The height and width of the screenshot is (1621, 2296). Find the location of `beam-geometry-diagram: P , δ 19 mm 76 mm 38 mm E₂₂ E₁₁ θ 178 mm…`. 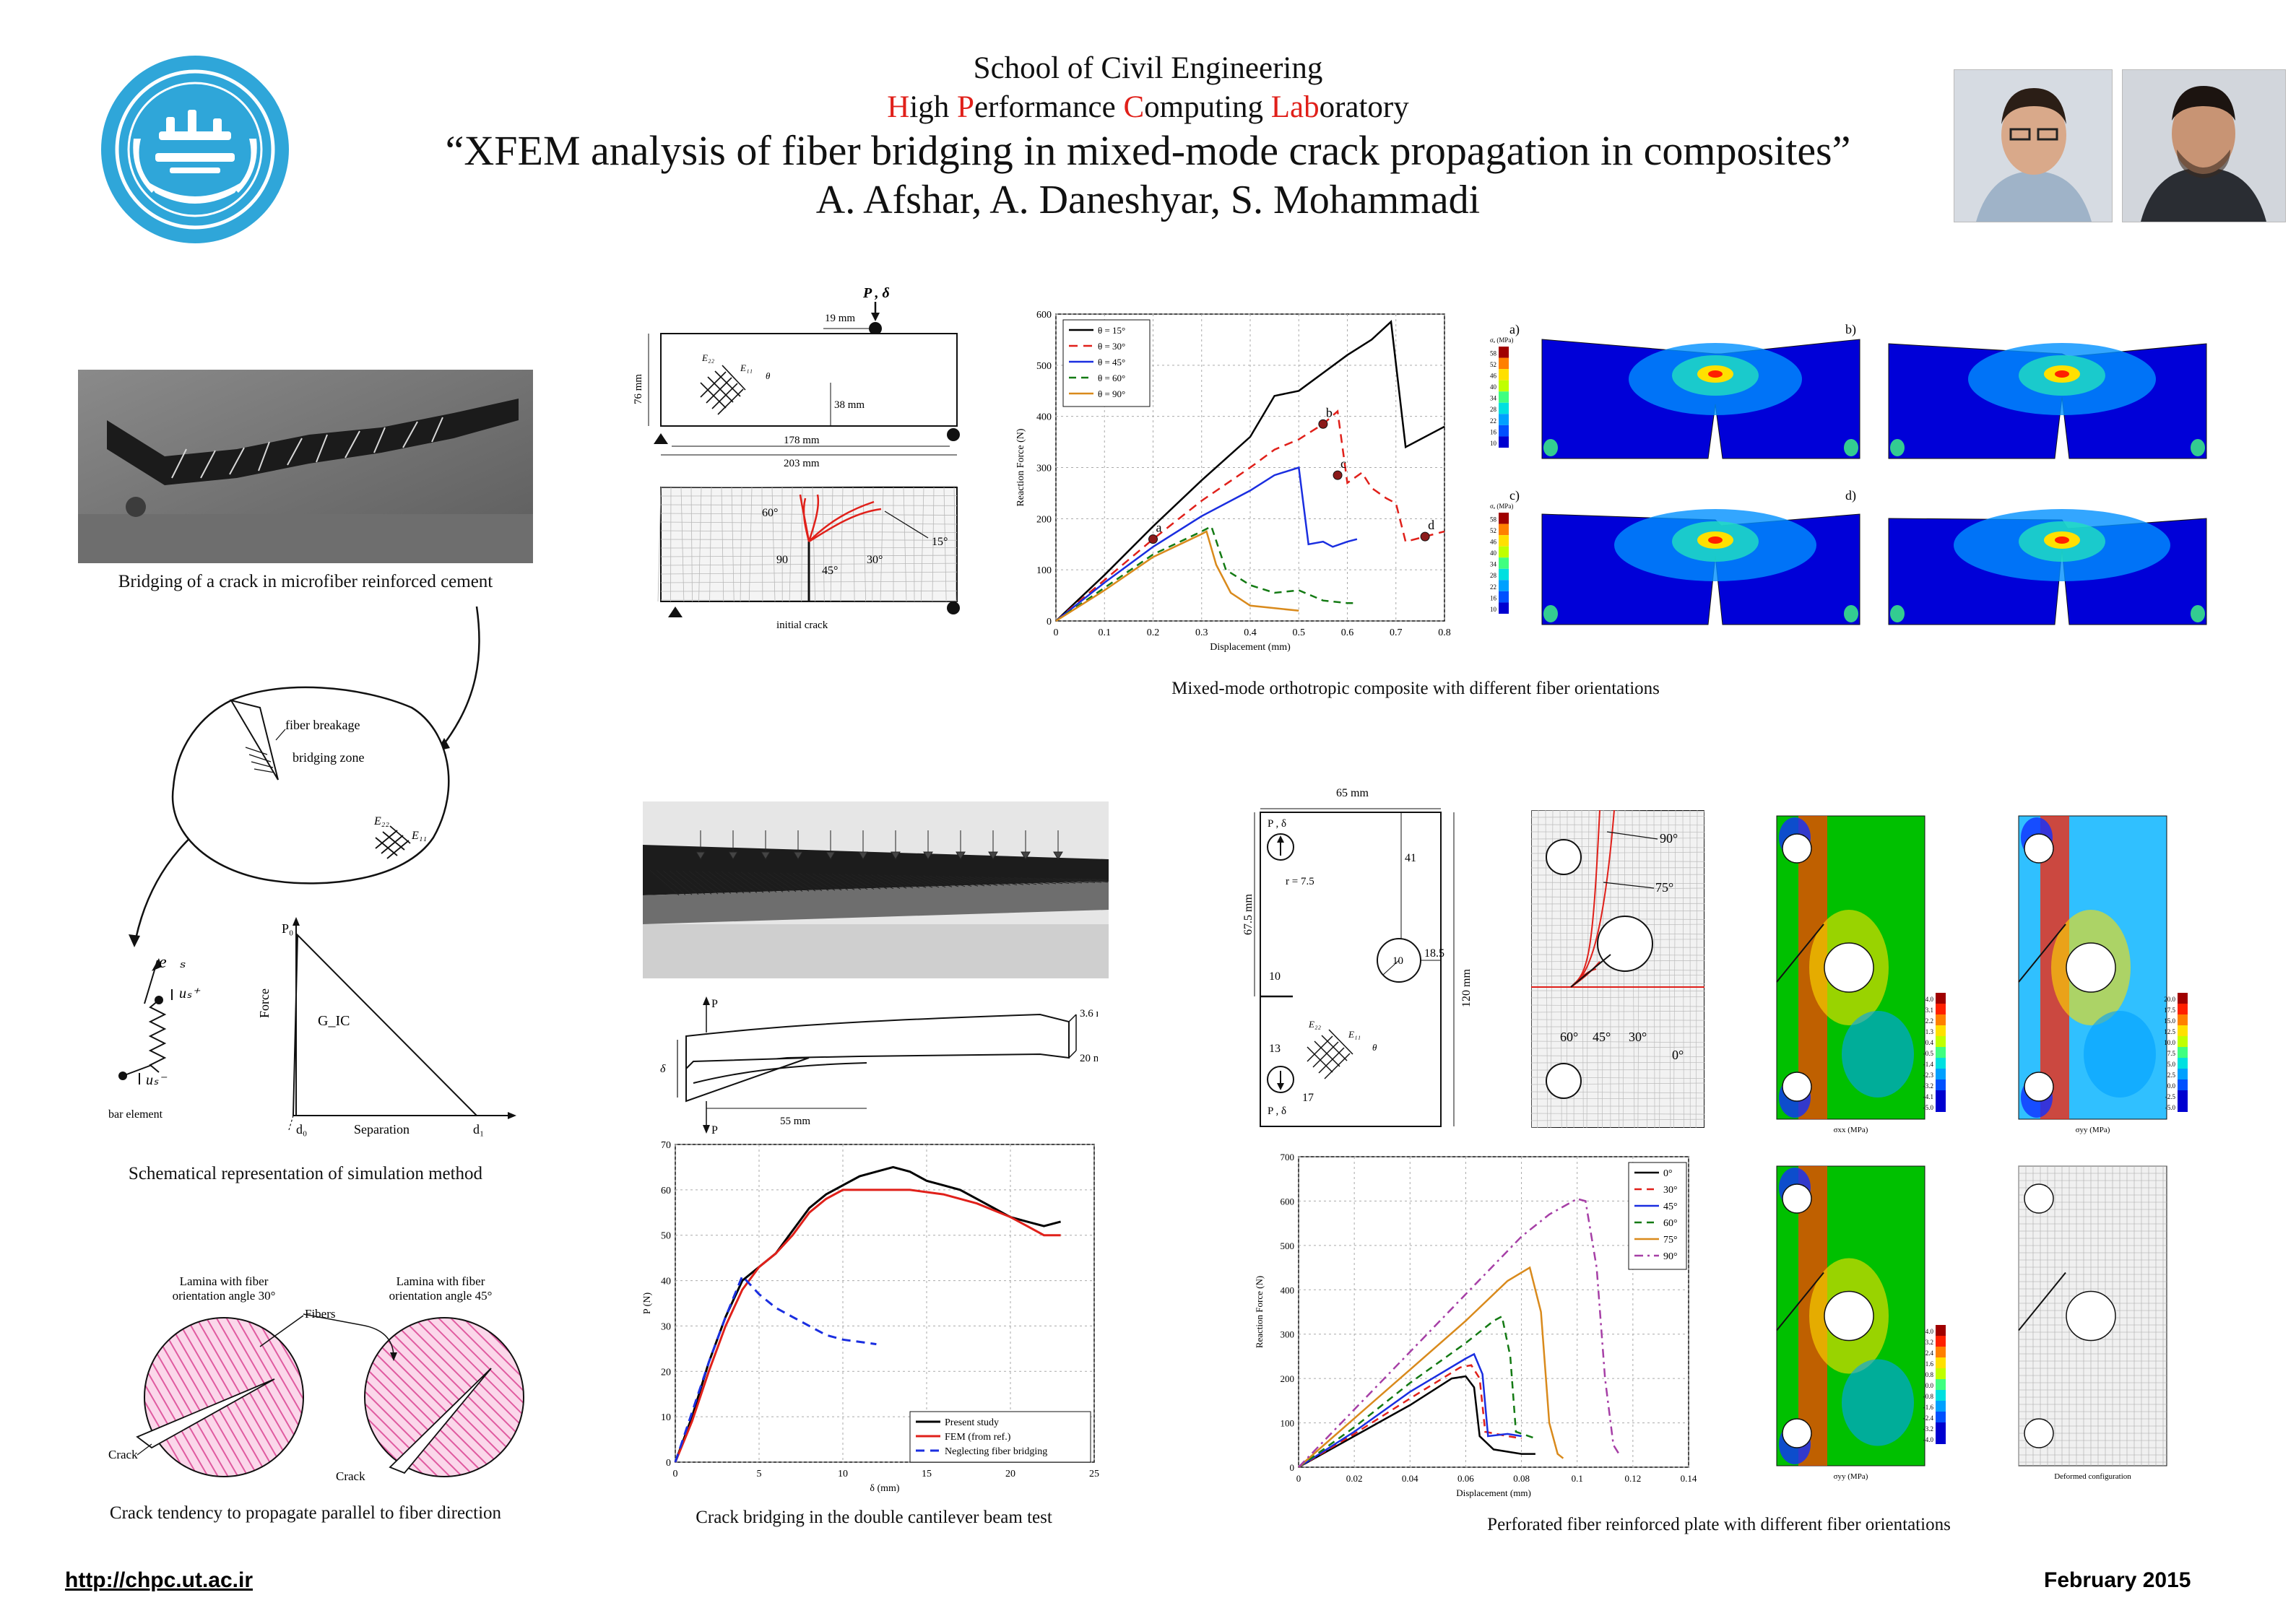

beam-geometry-diagram: P , δ 19 mm 76 mm 38 mm E₂₂ E₁₁ θ 178 mm… is located at coordinates (796, 458).